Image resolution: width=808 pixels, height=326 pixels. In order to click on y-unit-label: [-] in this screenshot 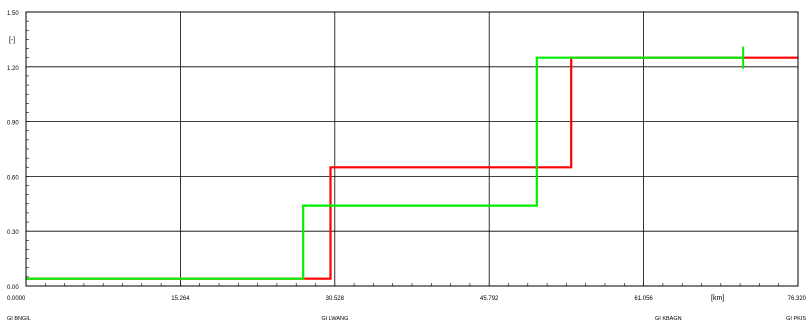, I will do `click(12, 40)`.